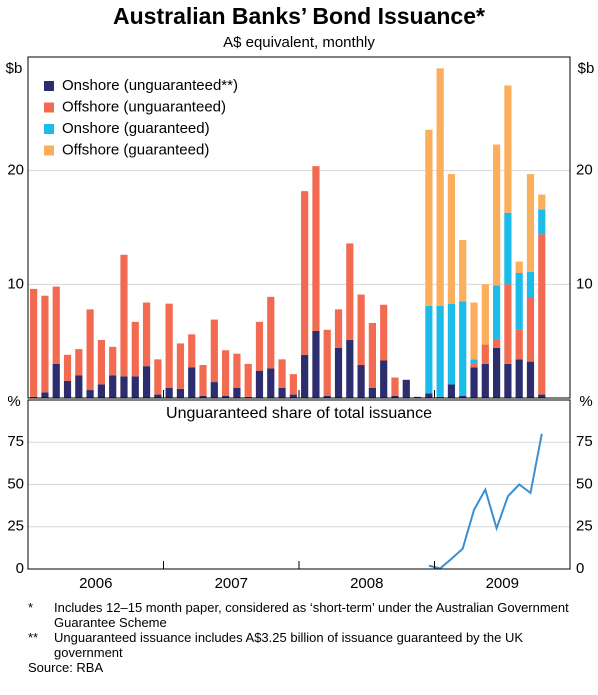  I want to click on panel-title: Unguaranteed share of total issuance, so click(299, 413).